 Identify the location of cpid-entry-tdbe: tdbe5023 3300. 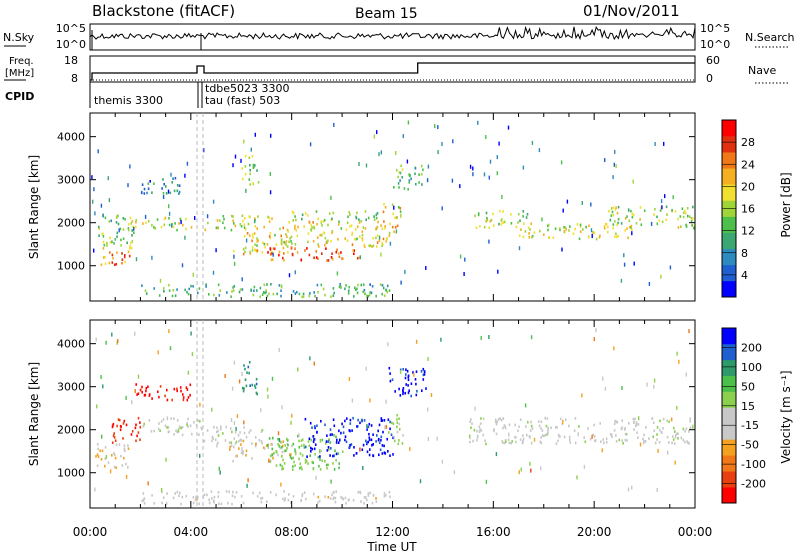
(247, 88).